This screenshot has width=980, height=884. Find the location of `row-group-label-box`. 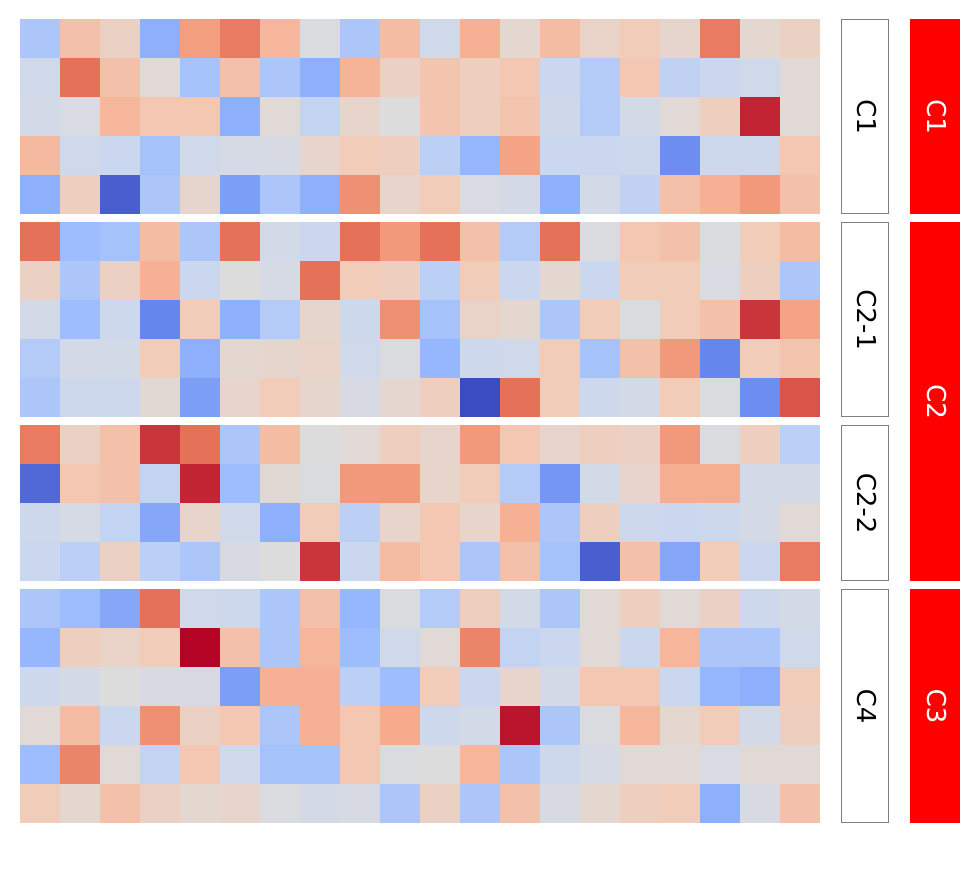

row-group-label-box is located at coordinates (865, 503).